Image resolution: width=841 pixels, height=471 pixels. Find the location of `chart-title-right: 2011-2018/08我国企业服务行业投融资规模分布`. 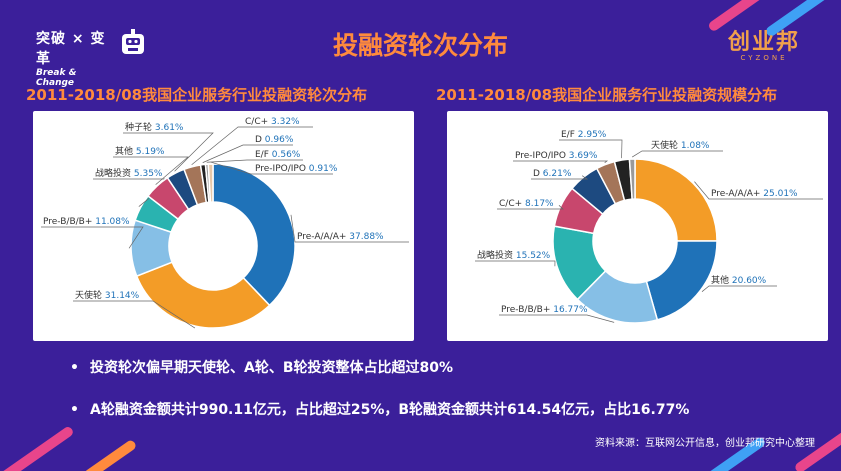

chart-title-right: 2011-2018/08我国企业服务行业投融资规模分布 is located at coordinates (607, 95).